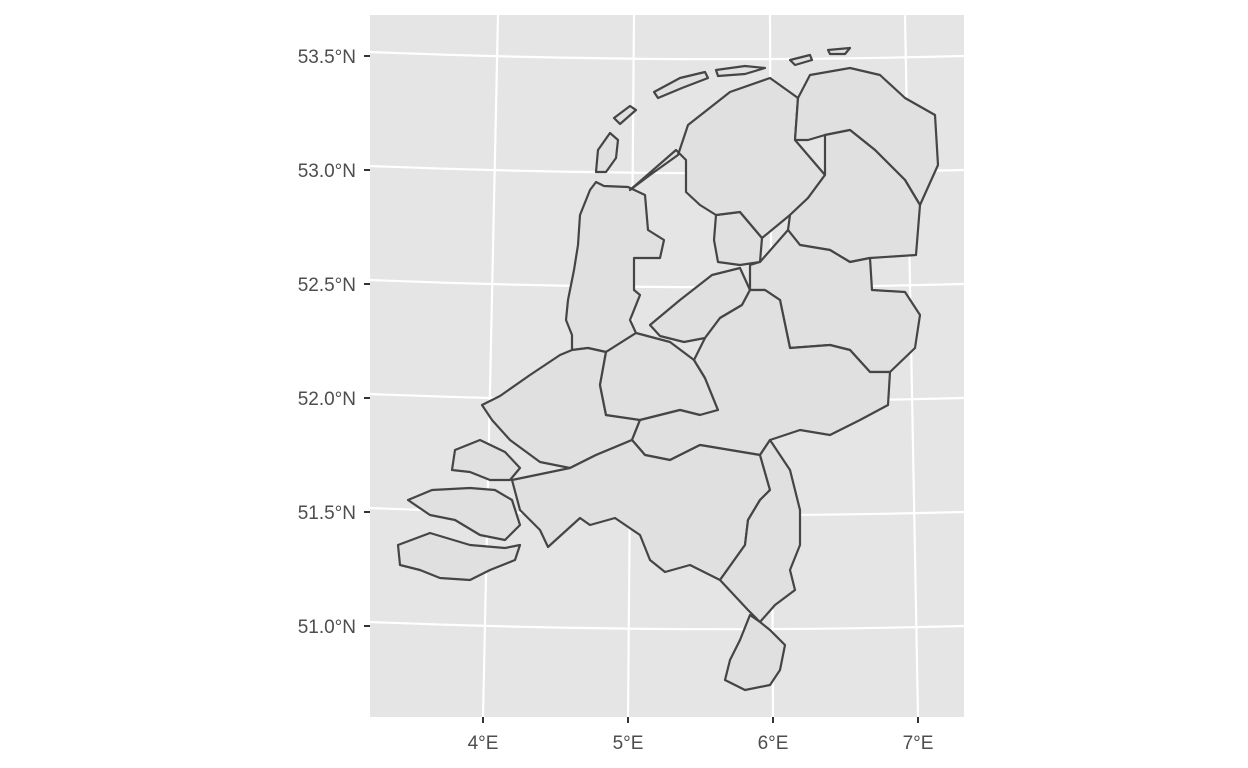 This screenshot has width=1248, height=768. Describe the element at coordinates (327, 627) in the screenshot. I see `lat-tick-label: 51.0°N` at that location.